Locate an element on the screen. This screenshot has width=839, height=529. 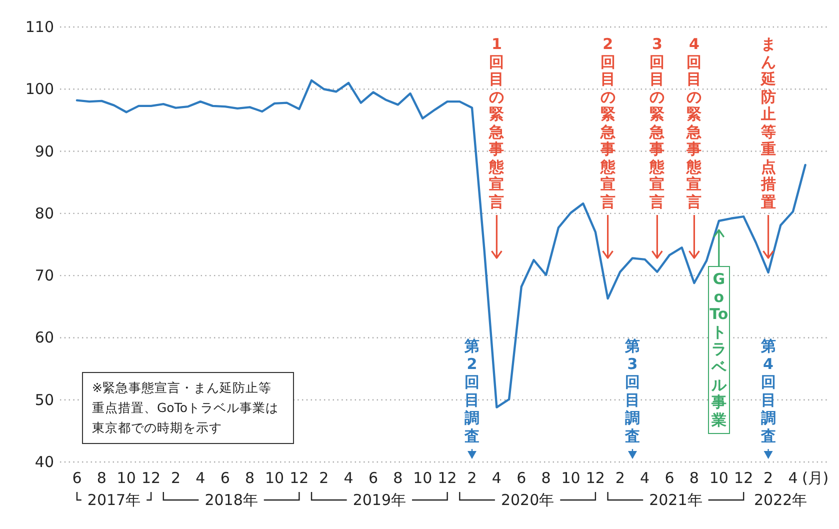
text: 2019年 is located at coordinates (379, 500).